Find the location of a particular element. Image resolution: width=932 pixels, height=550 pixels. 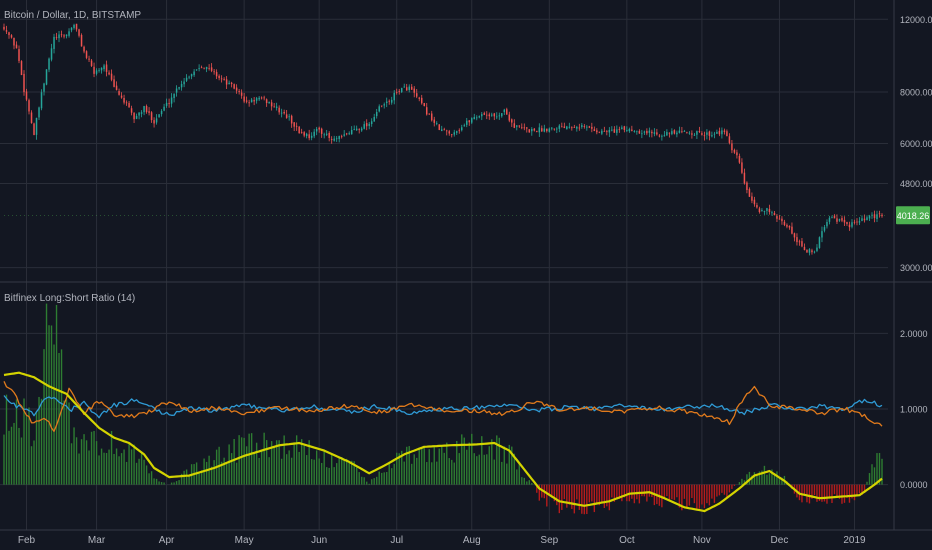

x-tick-label: Dec is located at coordinates (780, 540).